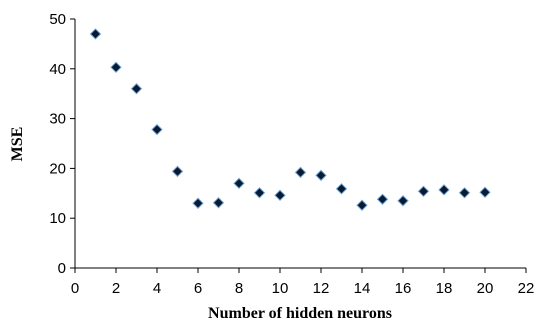 Image resolution: width=542 pixels, height=325 pixels. Describe the element at coordinates (57, 69) in the screenshot. I see `y-tick-label: 40` at that location.